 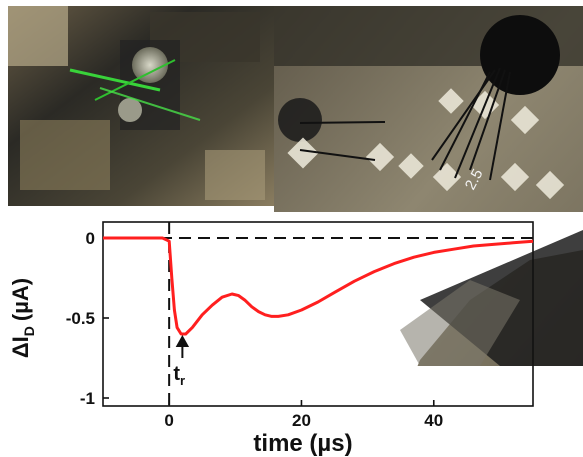 I want to click on rise-time-label-sub: r, so click(x=182, y=380).